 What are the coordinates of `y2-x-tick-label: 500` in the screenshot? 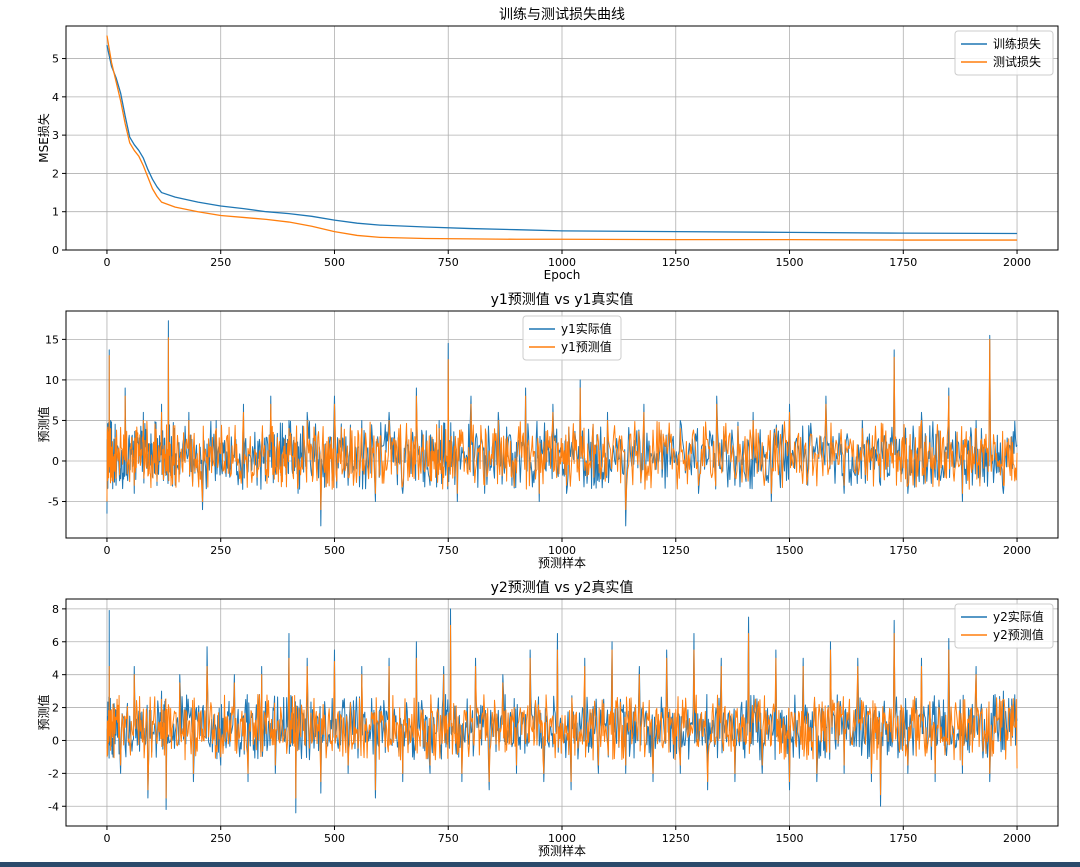 It's located at (334, 838).